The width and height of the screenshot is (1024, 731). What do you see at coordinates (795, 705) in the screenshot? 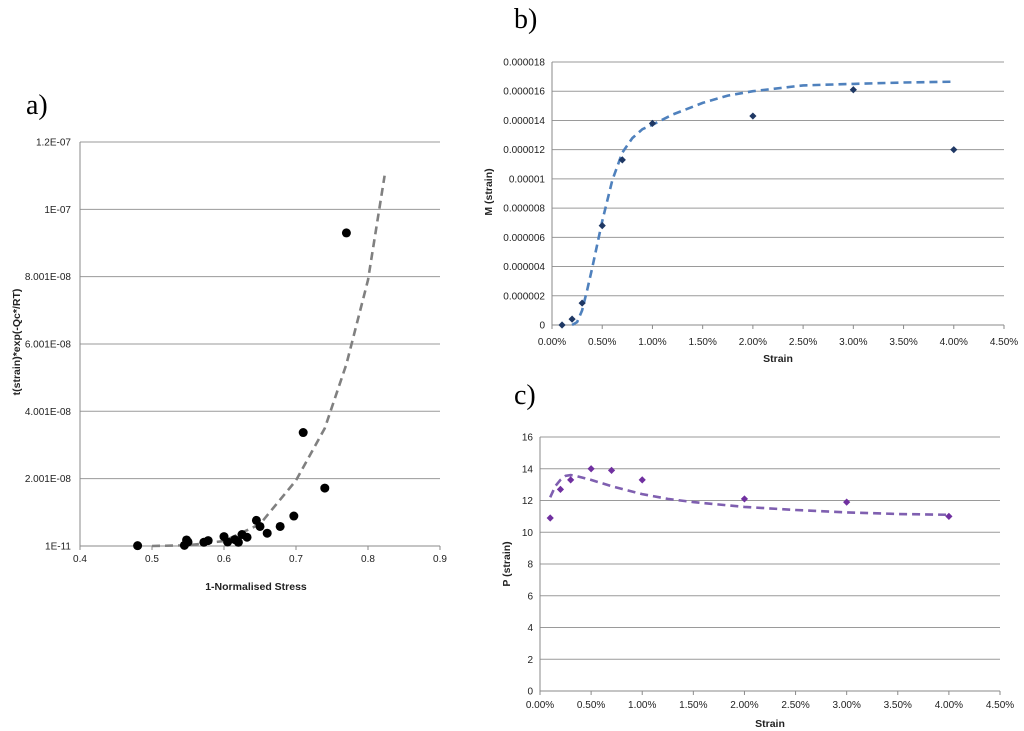
I see `x-tick-label-c-5: 2.50%` at bounding box center [795, 705].